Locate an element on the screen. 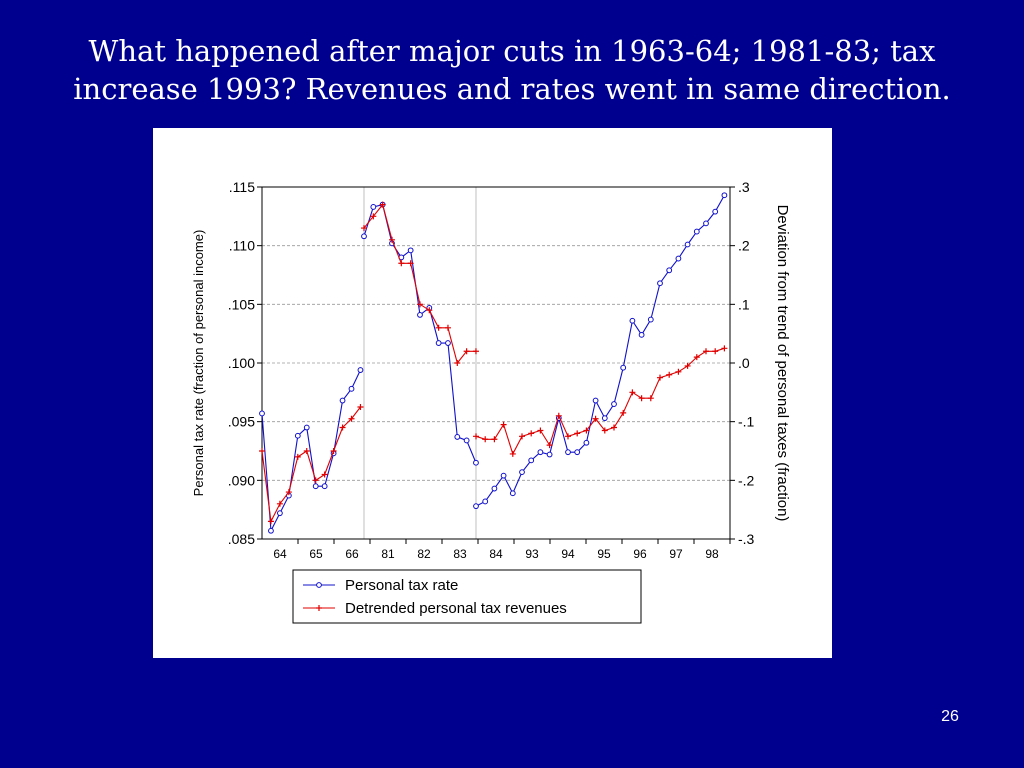 The width and height of the screenshot is (1024, 768). detrended-revenue-line-segment is located at coordinates (419, 284).